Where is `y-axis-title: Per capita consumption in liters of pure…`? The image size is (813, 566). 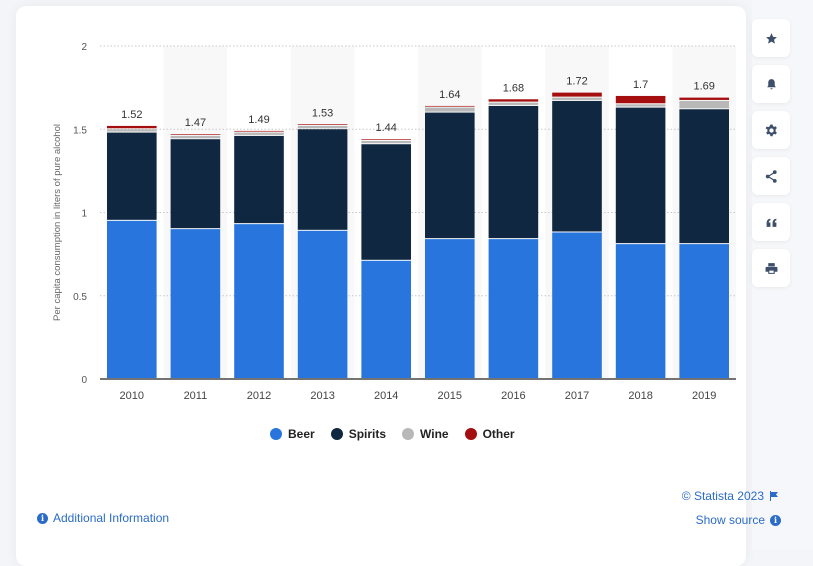
y-axis-title: Per capita consumption in liters of pure… is located at coordinates (57, 222).